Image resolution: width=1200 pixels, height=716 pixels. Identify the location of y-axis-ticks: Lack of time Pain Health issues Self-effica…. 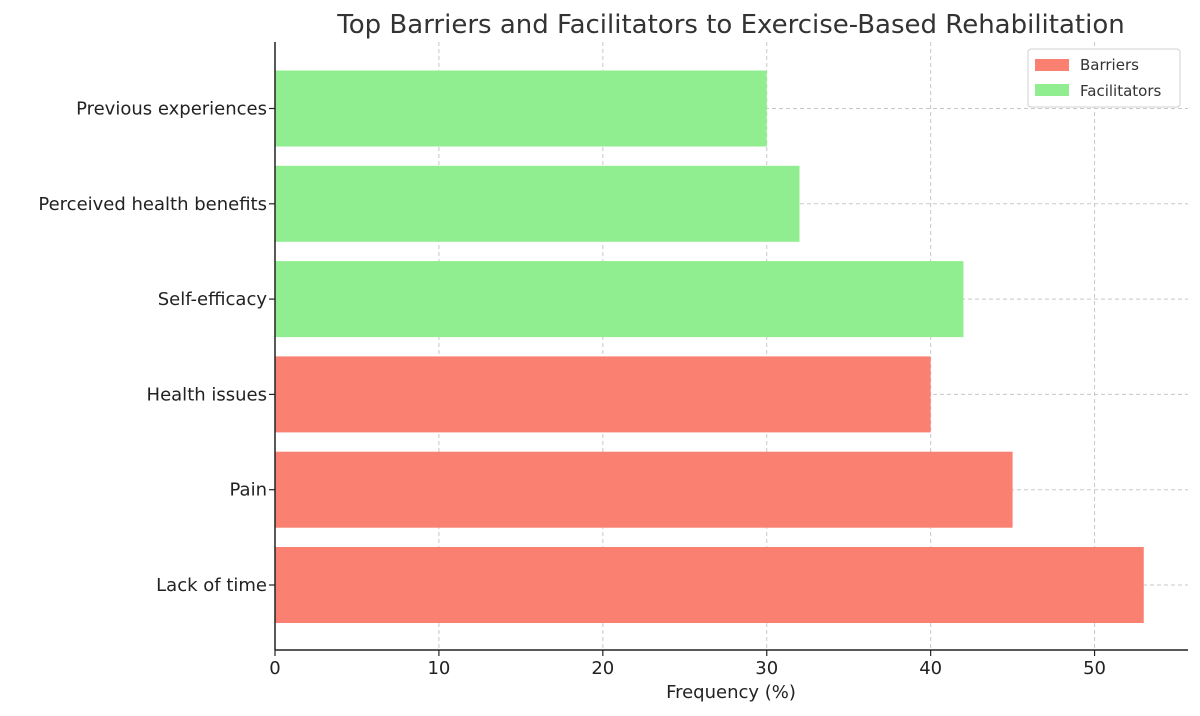
(156, 347).